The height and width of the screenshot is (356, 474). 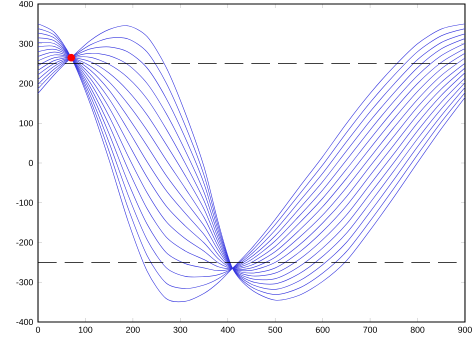 I want to click on x-tick-label: 700, so click(x=370, y=329).